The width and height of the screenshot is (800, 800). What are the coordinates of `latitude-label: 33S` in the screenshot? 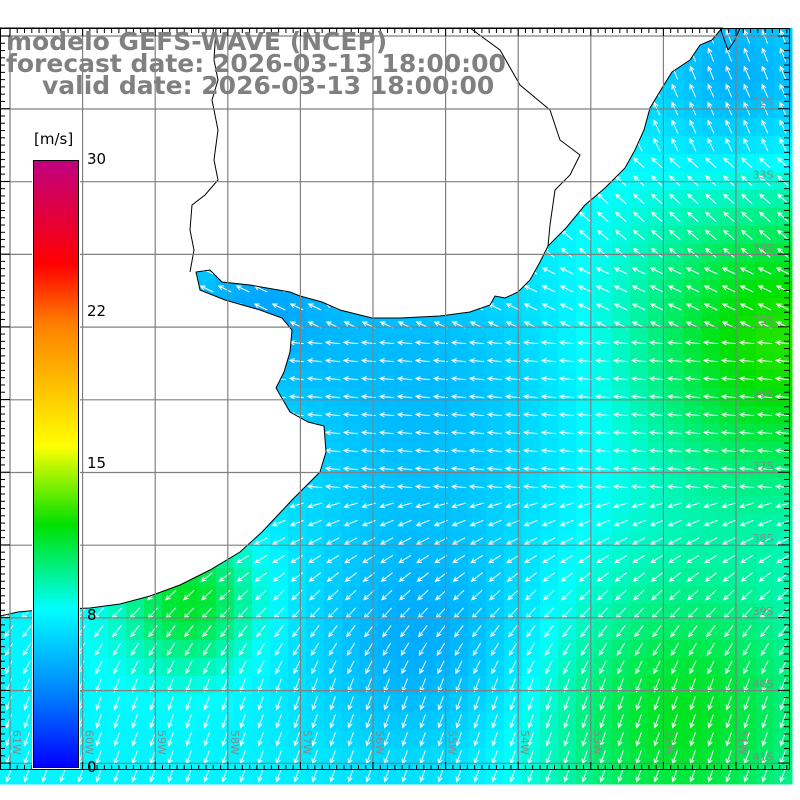 It's located at (763, 175).